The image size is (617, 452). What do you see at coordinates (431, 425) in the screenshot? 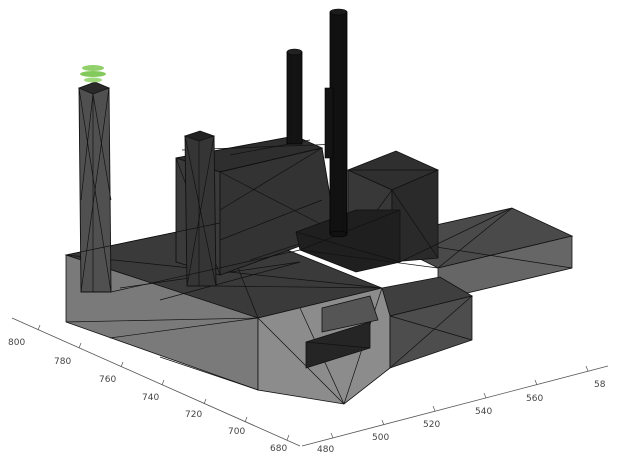
I see `right-tick-label: 520` at bounding box center [431, 425].